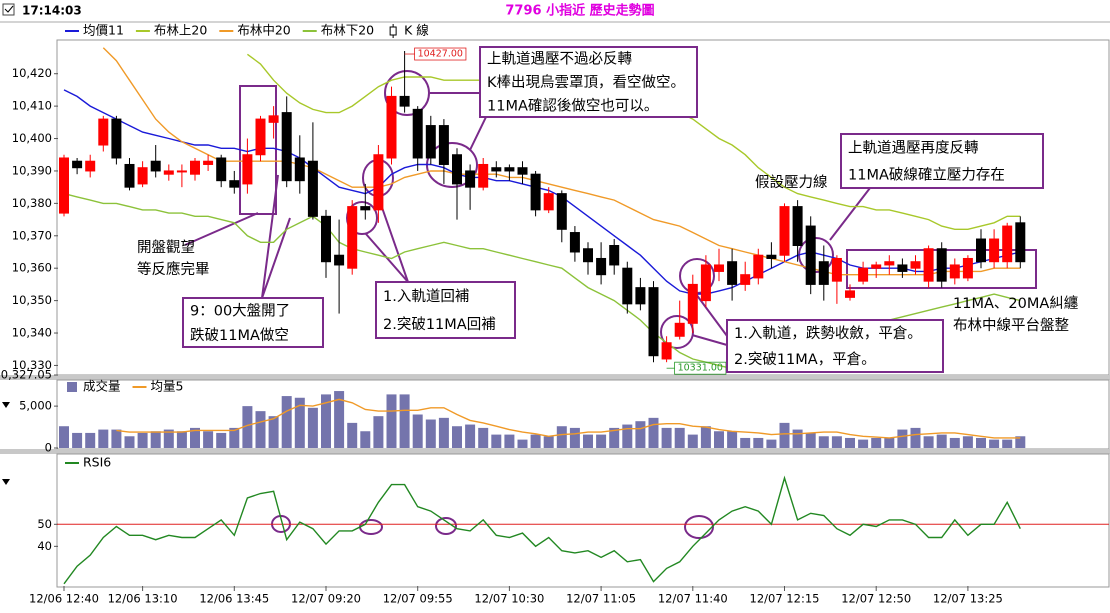 The width and height of the screenshot is (1110, 613). I want to click on legend-label: 均價11, so click(103, 30).